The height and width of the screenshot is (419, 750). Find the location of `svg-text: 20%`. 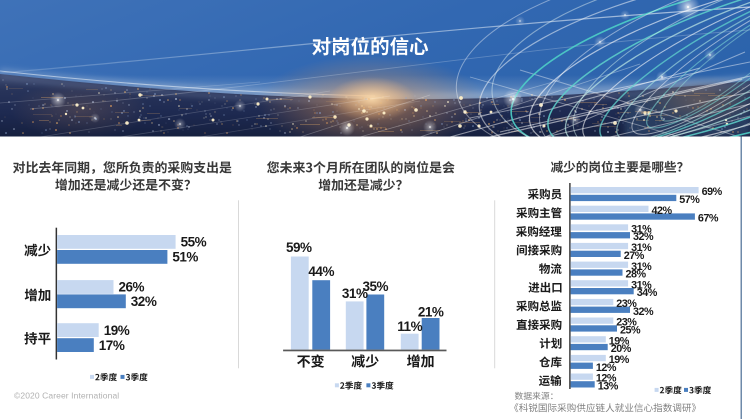

svg-text: 20% is located at coordinates (621, 349).